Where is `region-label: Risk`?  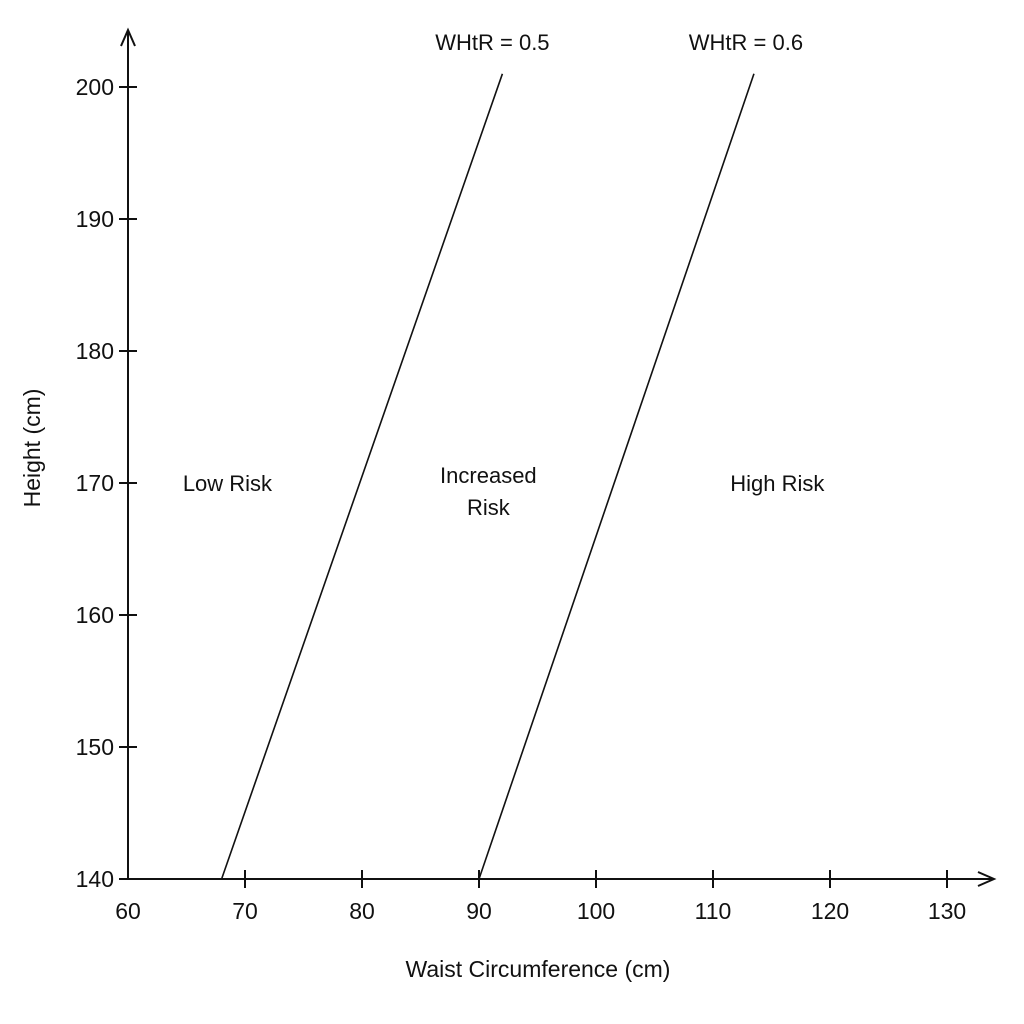 region-label: Risk is located at coordinates (489, 507).